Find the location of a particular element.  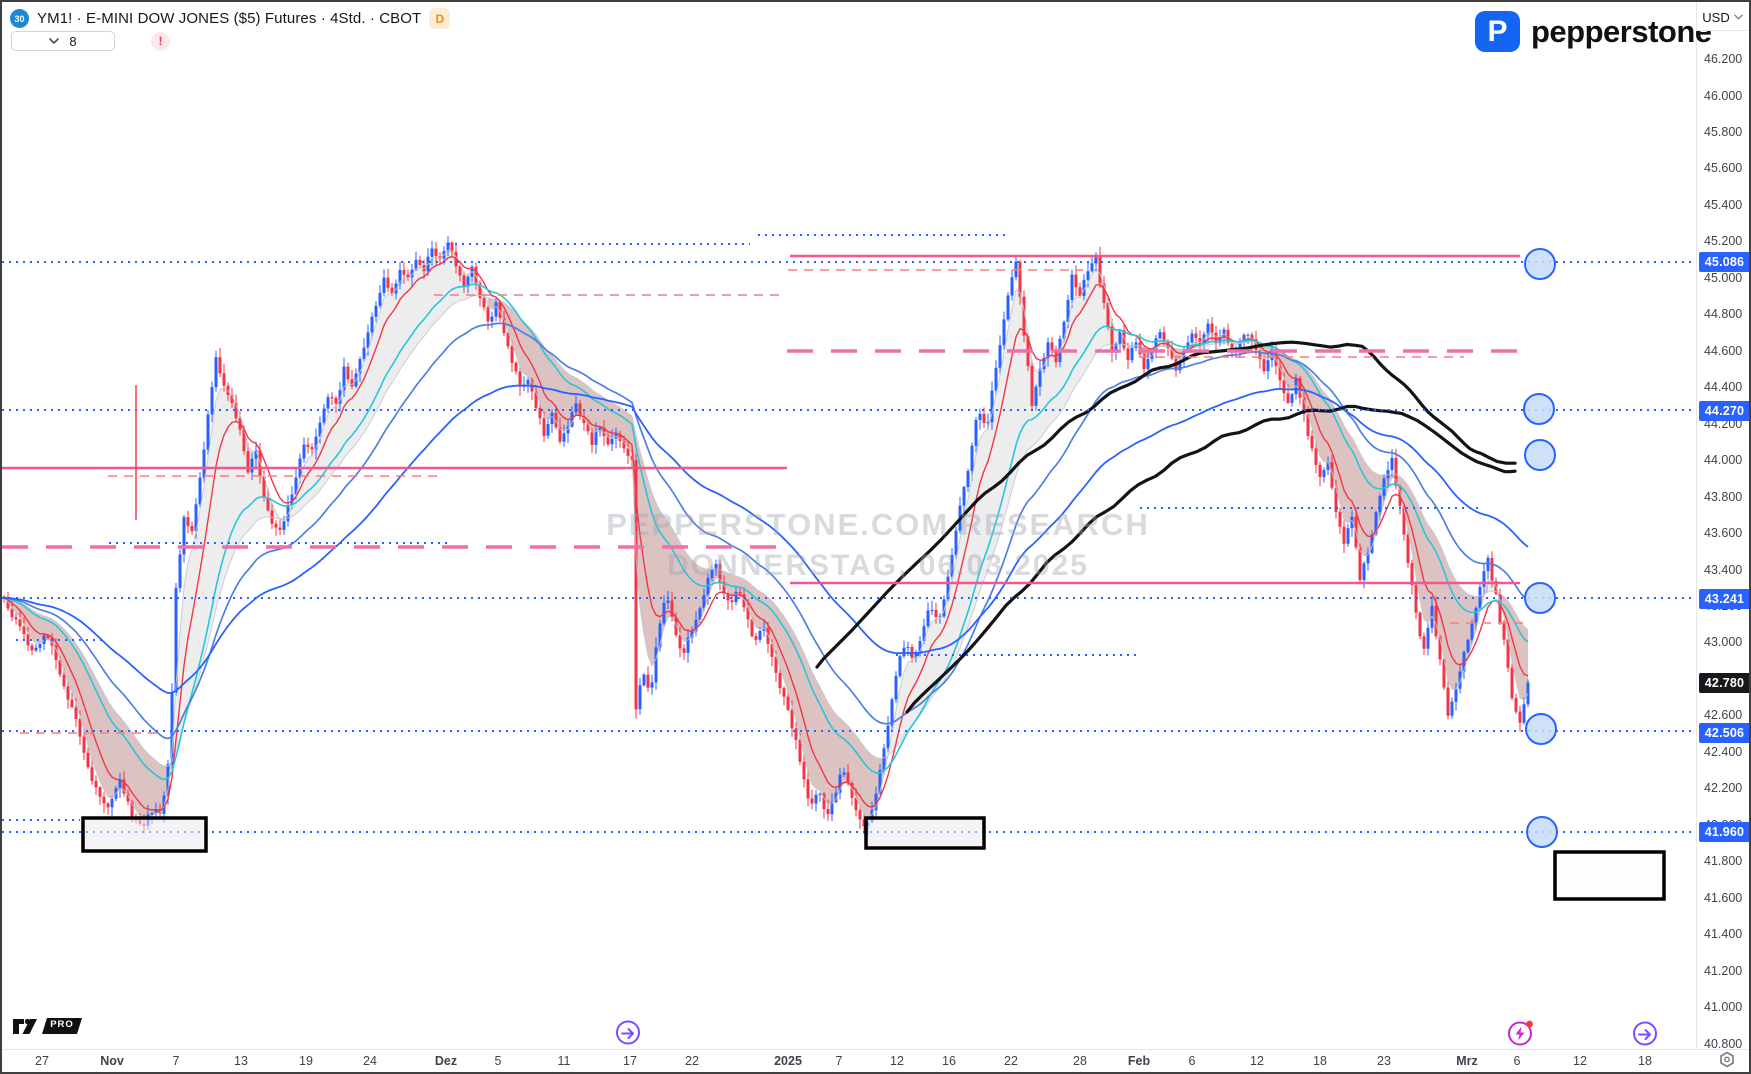

price-tick: 45.600 is located at coordinates (1723, 168).